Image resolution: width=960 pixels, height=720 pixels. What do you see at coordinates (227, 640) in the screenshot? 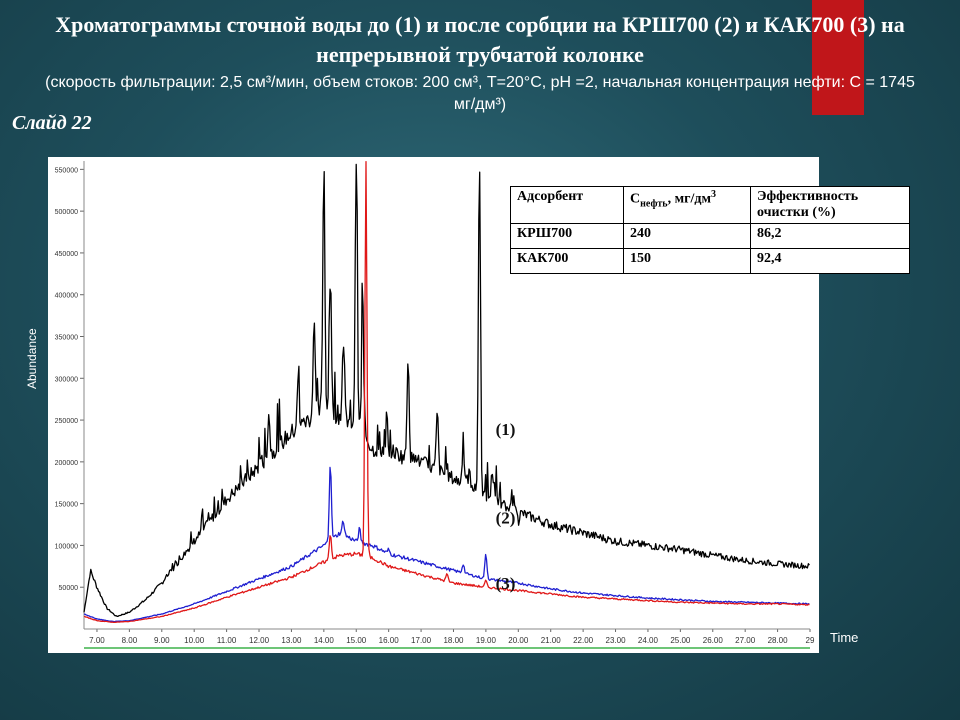
I see `x-tick-label: 11.00` at bounding box center [227, 640].